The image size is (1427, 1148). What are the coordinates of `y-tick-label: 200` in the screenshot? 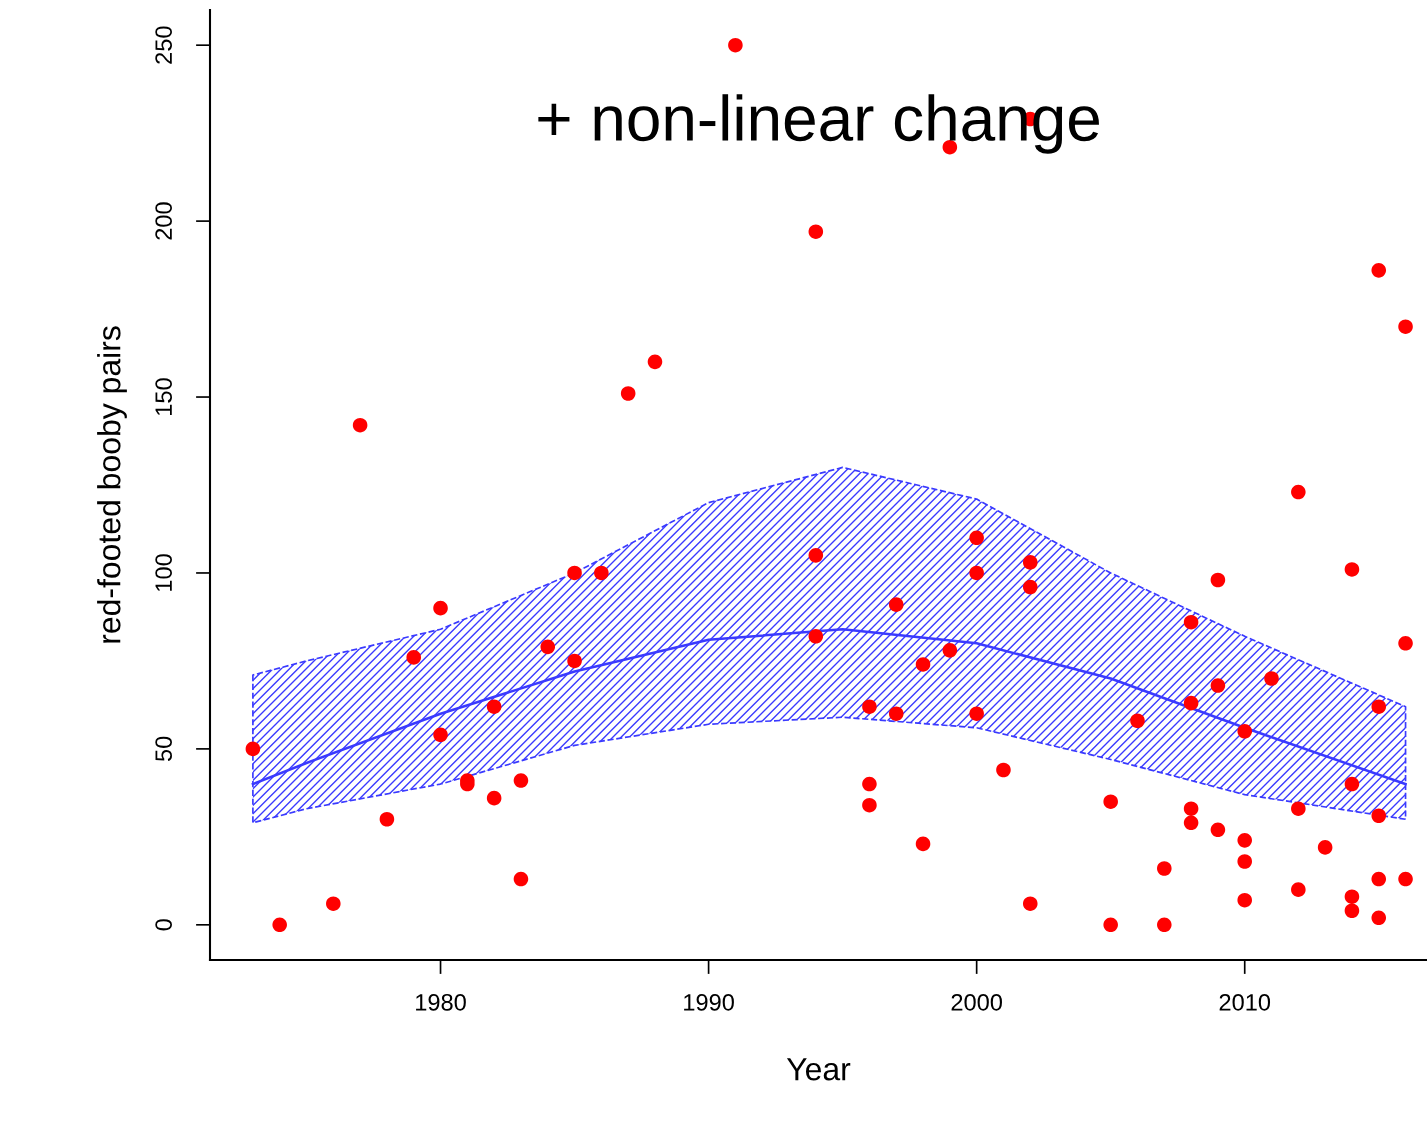 It's located at (163, 221).